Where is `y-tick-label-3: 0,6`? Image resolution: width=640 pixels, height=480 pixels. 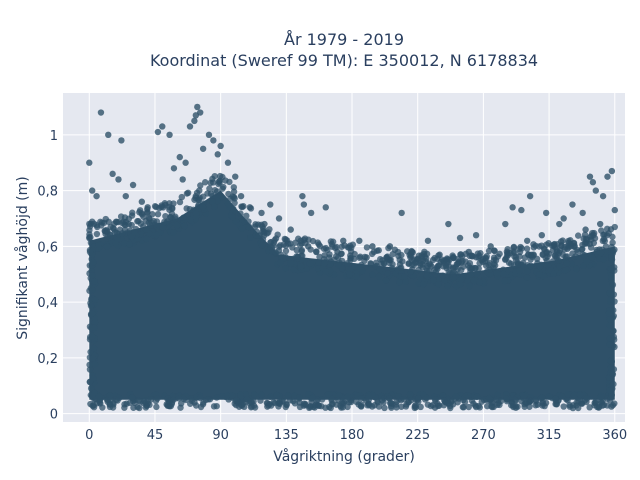 y-tick-label-3: 0,6 is located at coordinates (47, 247).